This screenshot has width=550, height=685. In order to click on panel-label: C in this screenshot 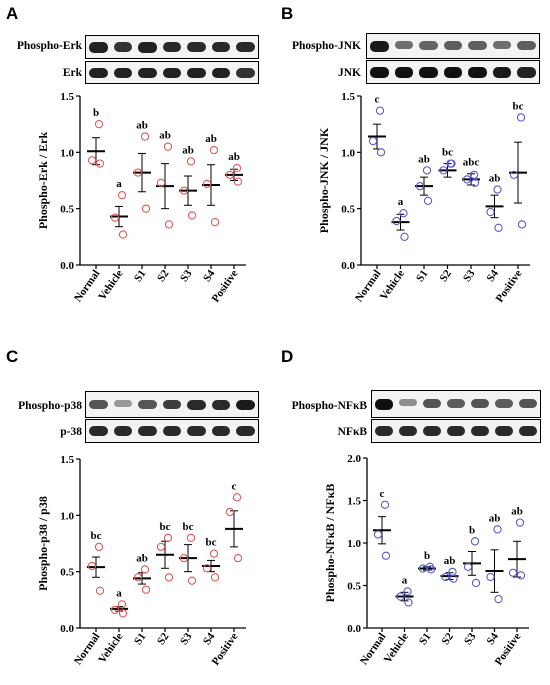, I will do `click(12, 356)`.